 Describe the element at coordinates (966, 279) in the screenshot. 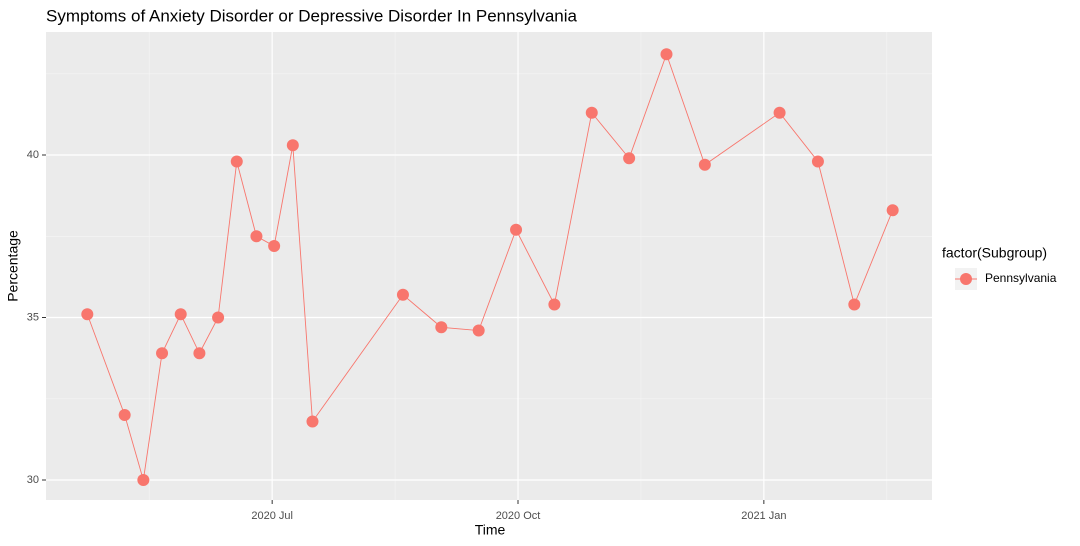

I see `legend-point` at that location.